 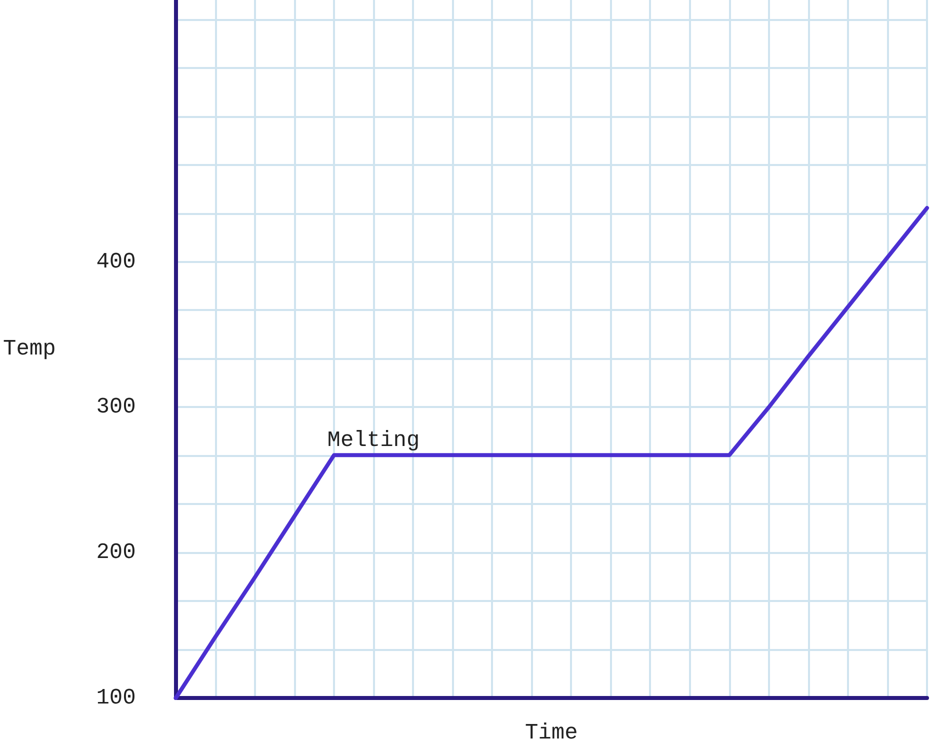 What do you see at coordinates (29, 349) in the screenshot?
I see `y-axis-title: Temp` at bounding box center [29, 349].